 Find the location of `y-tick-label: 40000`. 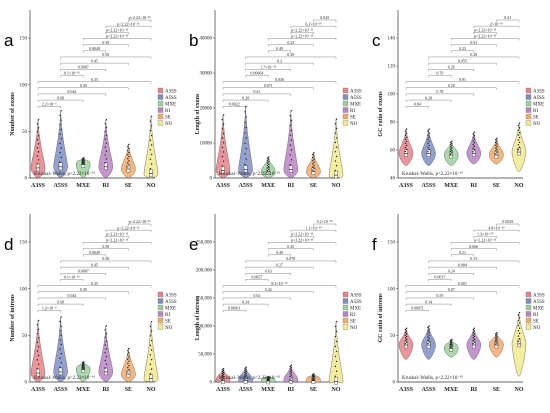

y-tick-label: 40000 is located at coordinates (206, 39).